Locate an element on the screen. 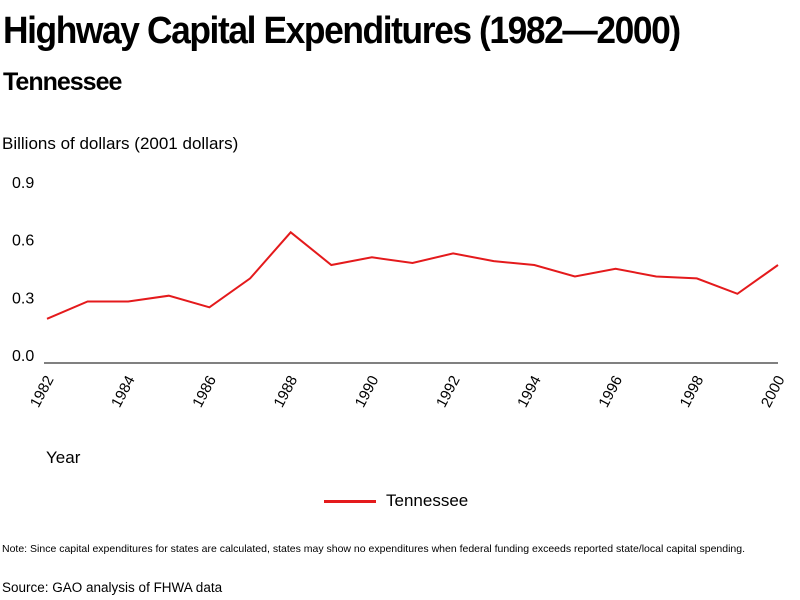  chart-subtitle: Tennessee is located at coordinates (62, 82).